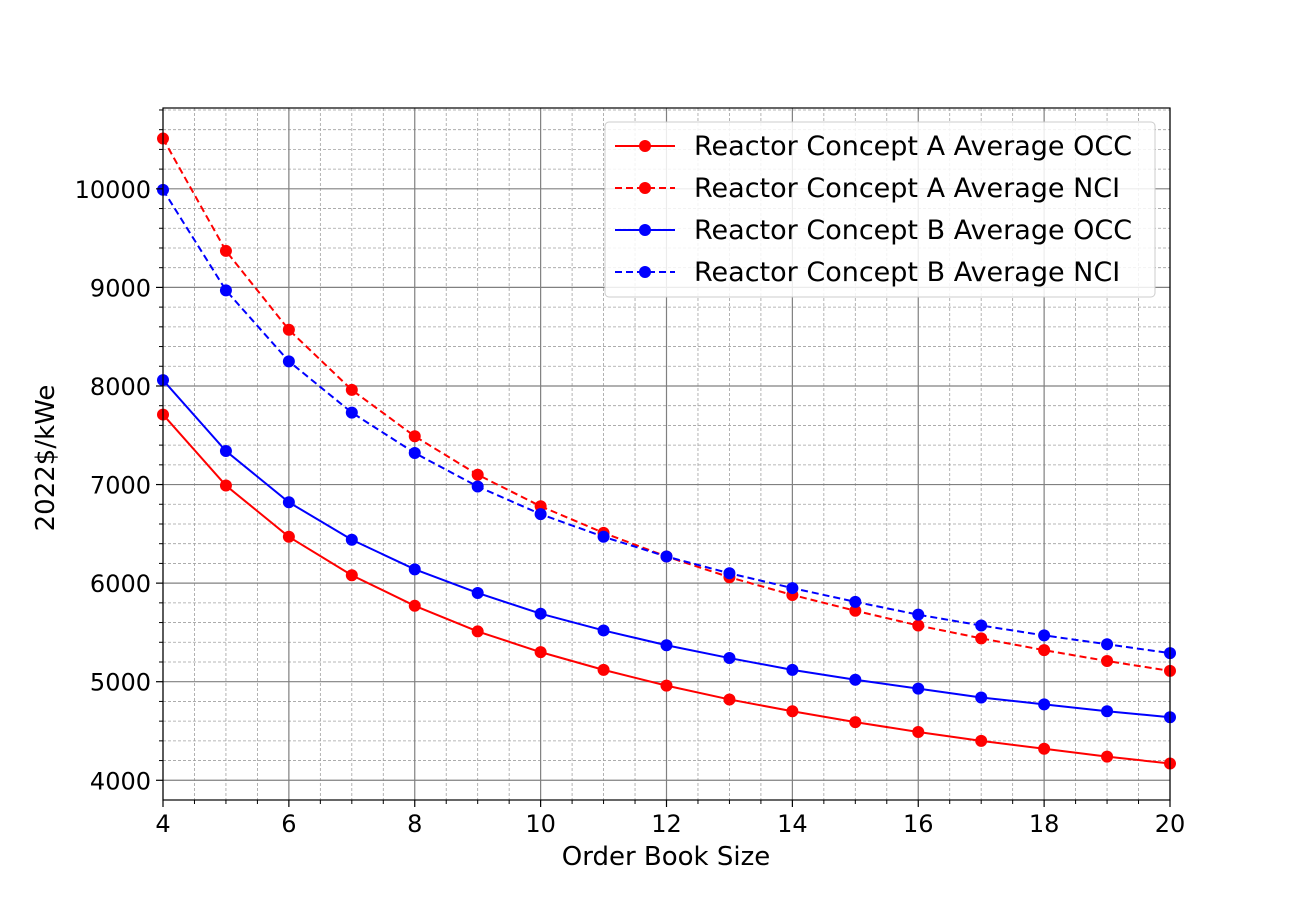  What do you see at coordinates (113, 190) in the screenshot?
I see `y-tick-label: 10000` at bounding box center [113, 190].